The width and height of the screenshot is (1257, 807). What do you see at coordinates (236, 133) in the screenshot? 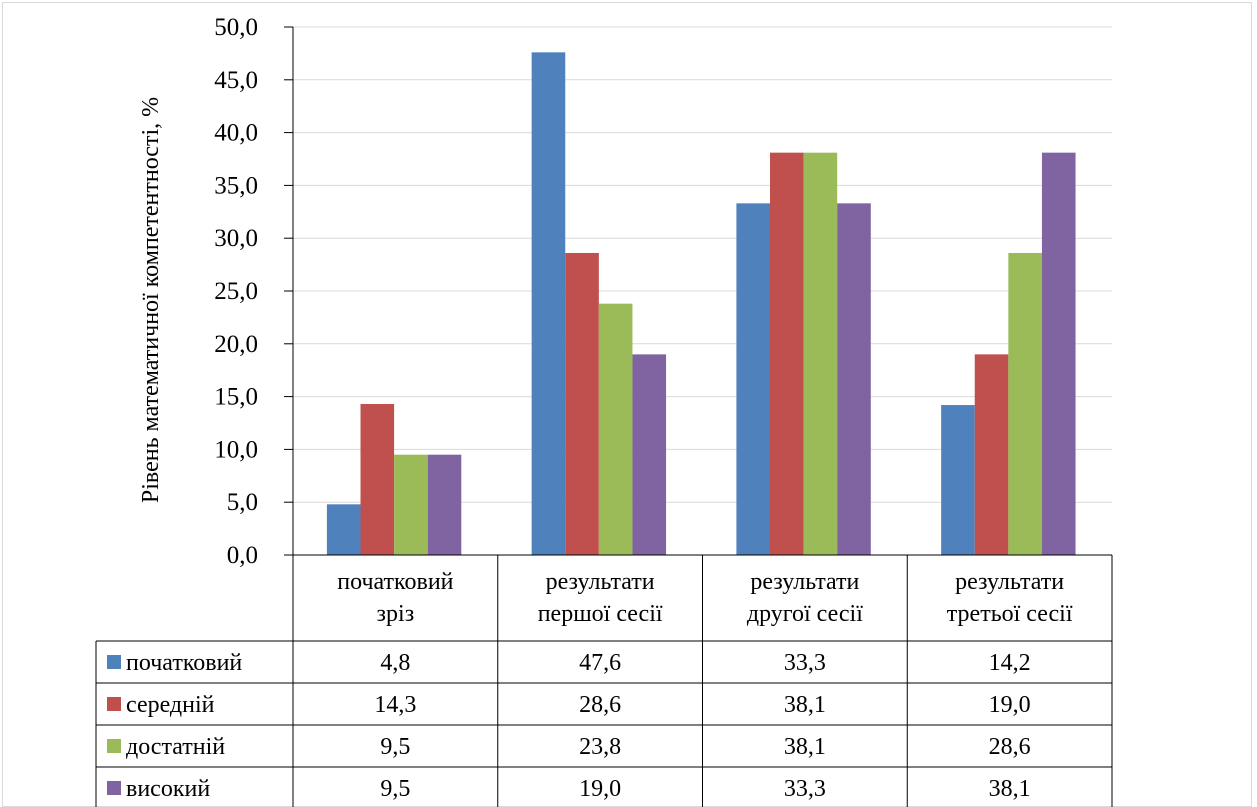
I see `y-tick-label: 40,0` at bounding box center [236, 133].